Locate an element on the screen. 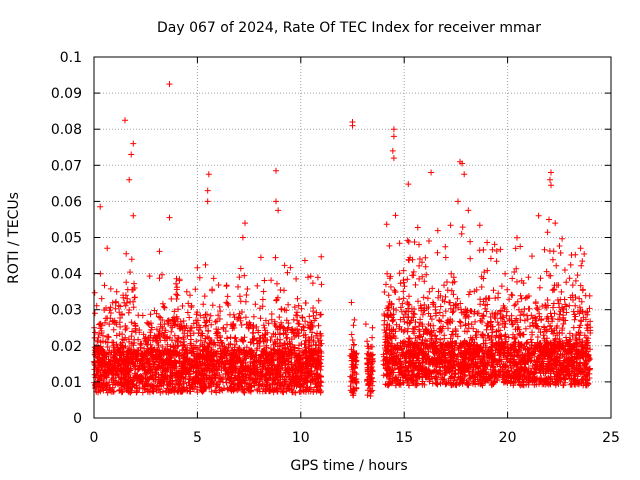 The width and height of the screenshot is (640, 480). y-tick-label: 0.05 is located at coordinates (66, 239).